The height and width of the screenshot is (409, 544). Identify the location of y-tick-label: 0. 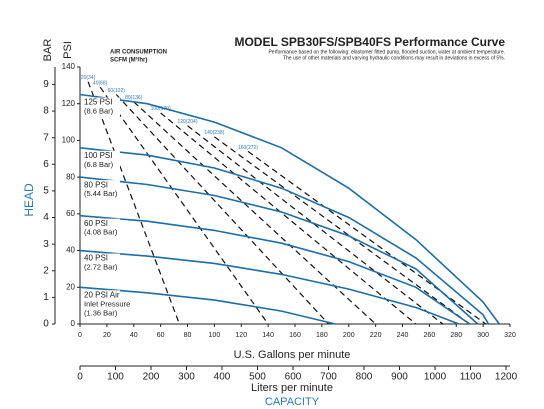
(73, 323).